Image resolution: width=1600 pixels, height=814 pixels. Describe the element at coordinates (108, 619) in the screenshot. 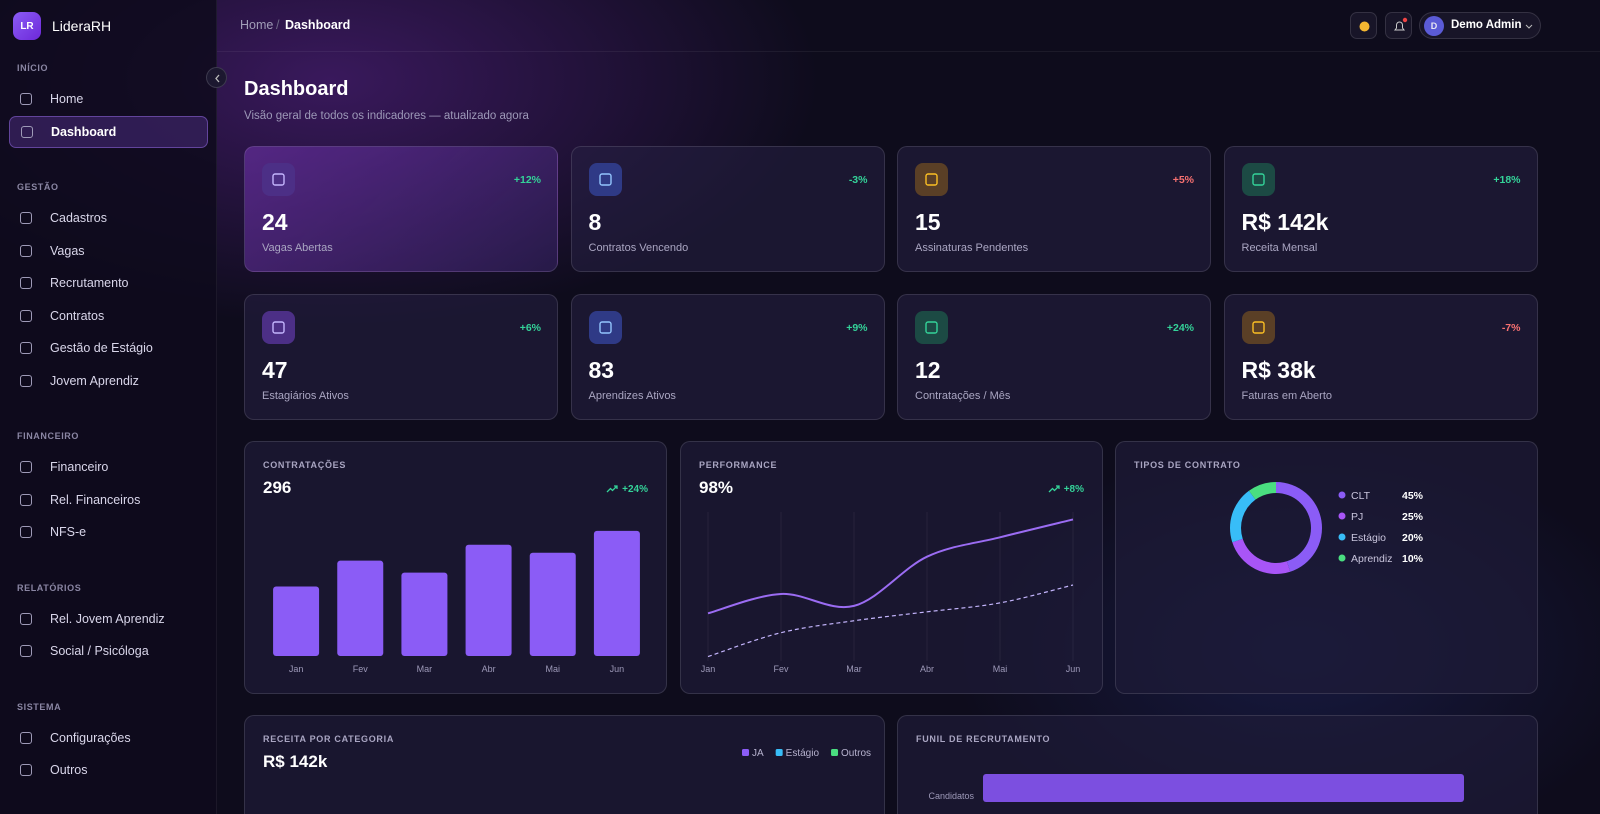

I see `nav-item: Rel. Jovem Aprendiz` at that location.